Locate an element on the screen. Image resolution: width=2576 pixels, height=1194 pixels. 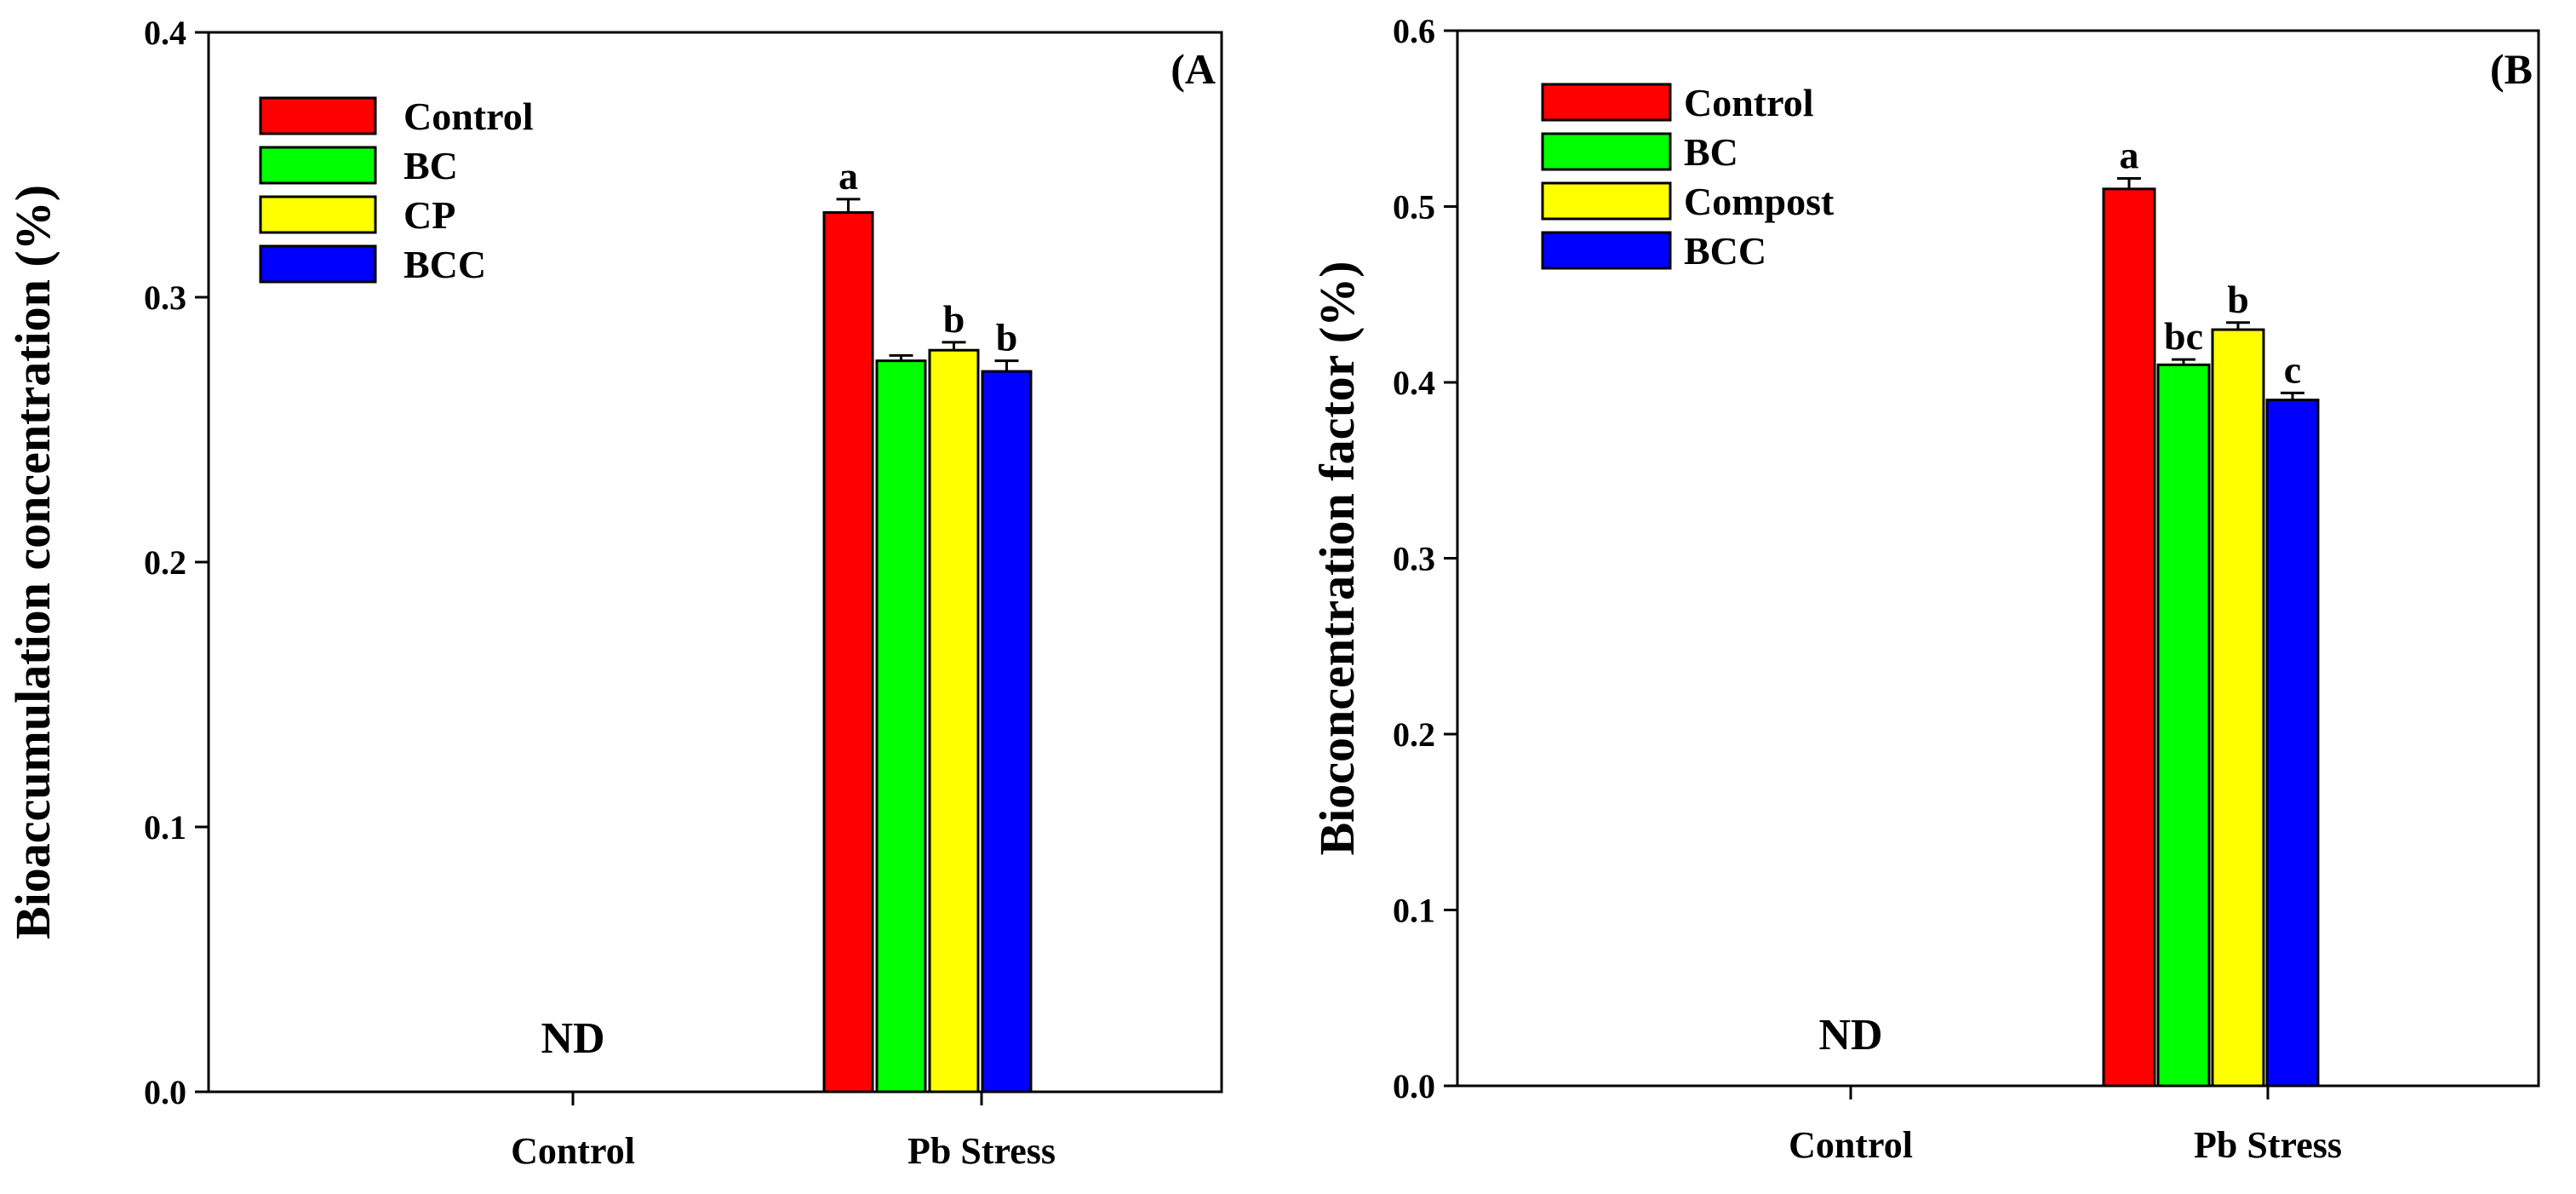
significance-letter: bc is located at coordinates (2184, 336).